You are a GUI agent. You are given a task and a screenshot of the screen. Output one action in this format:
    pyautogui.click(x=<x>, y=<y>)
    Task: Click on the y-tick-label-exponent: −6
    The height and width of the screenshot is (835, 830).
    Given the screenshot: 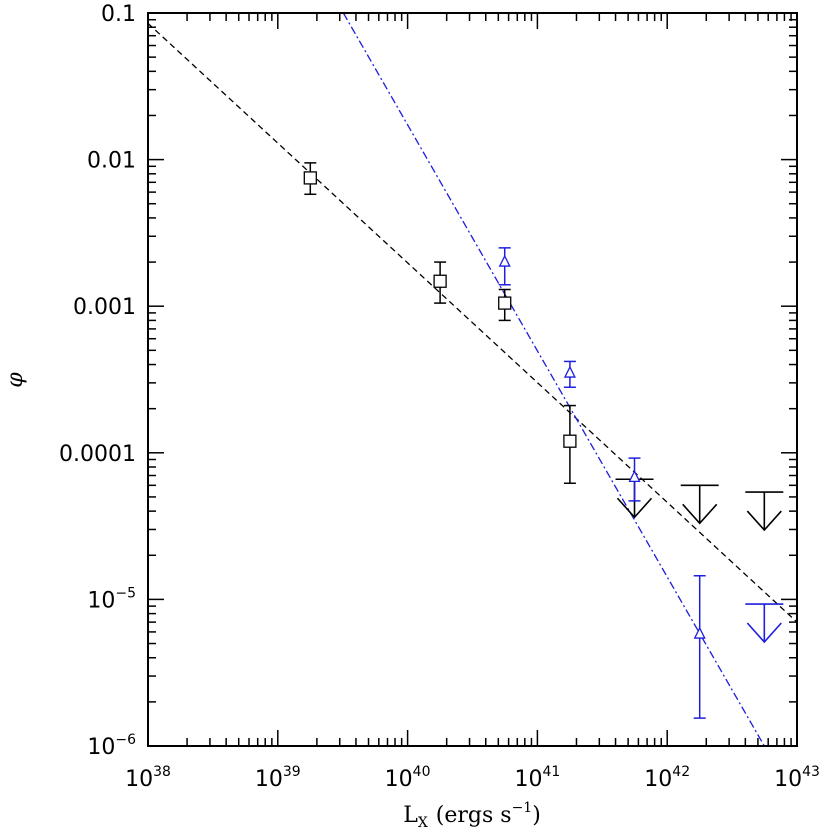 What is the action you would take?
    pyautogui.click(x=125, y=740)
    